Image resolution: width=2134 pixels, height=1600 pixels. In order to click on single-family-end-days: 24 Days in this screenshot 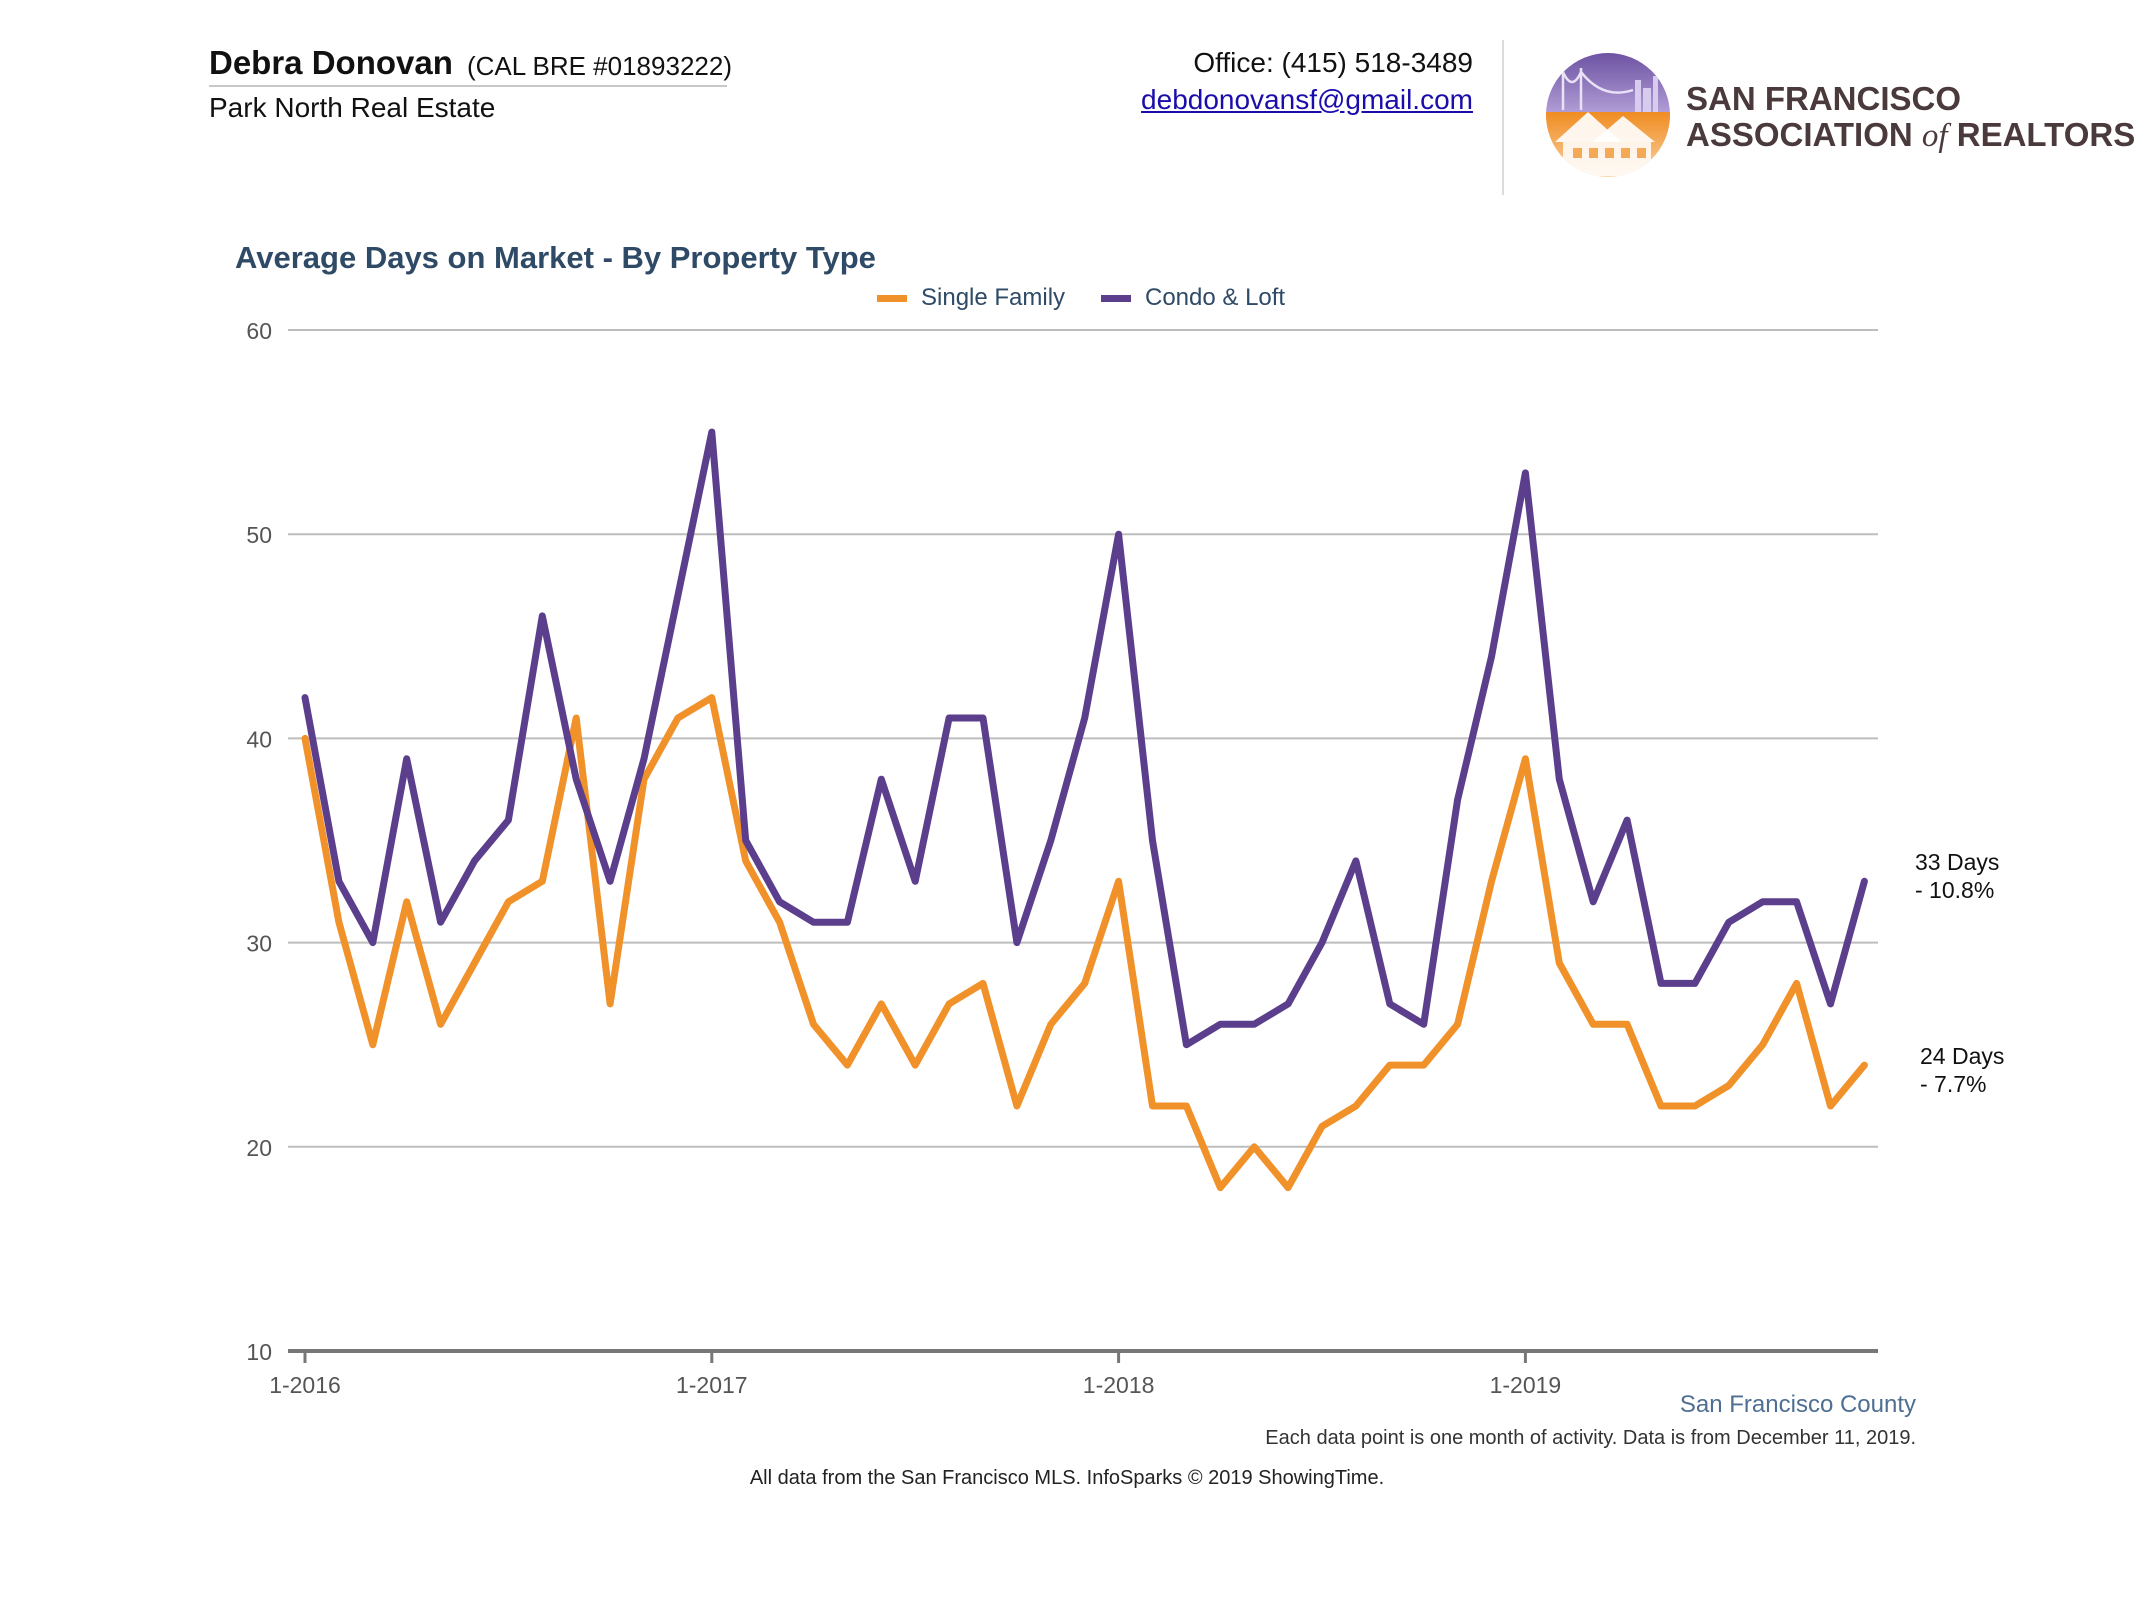, I will do `click(1962, 1056)`.